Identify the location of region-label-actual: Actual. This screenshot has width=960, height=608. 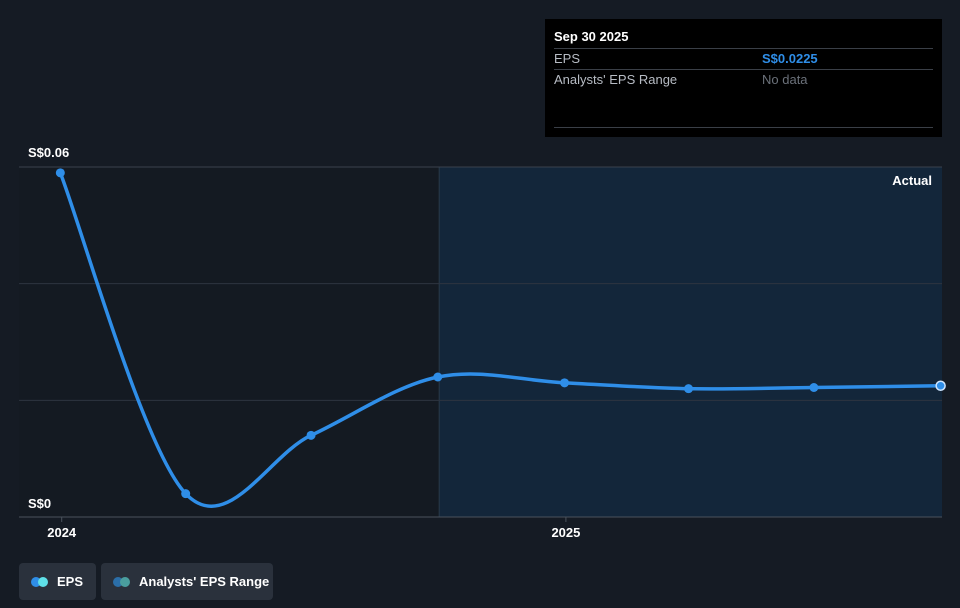
(912, 180).